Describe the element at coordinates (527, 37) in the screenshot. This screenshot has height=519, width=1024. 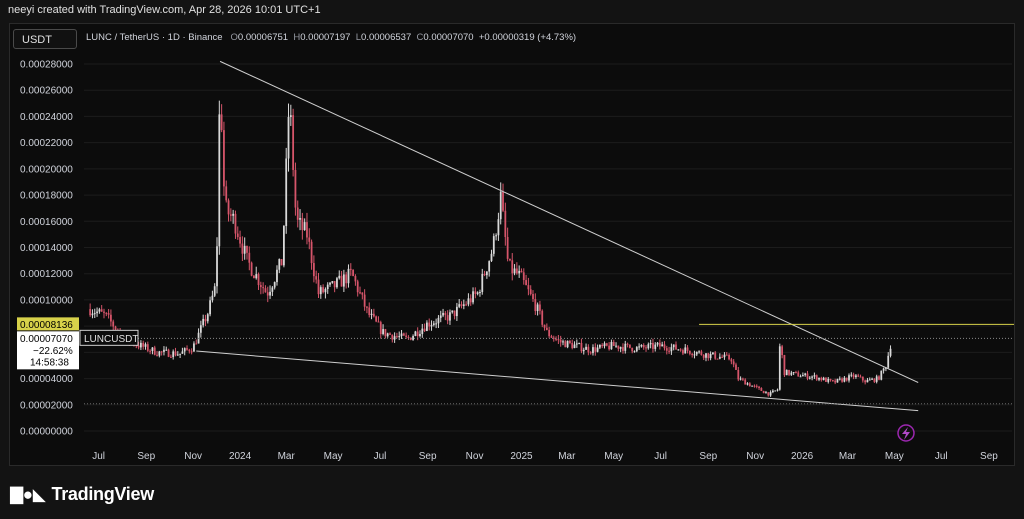
I see `change-value: +0.00000319 (+4.73%)` at that location.